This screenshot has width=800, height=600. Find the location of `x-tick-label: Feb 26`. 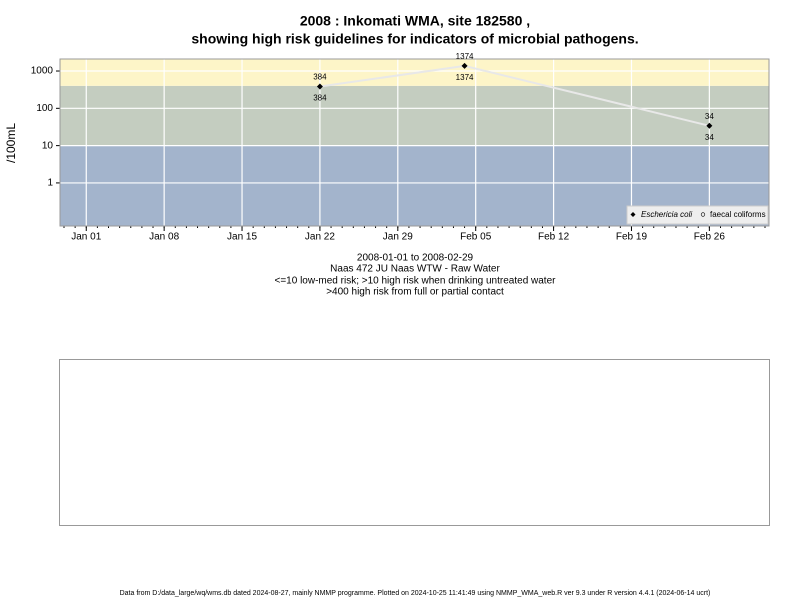

x-tick-label: Feb 26 is located at coordinates (710, 237).